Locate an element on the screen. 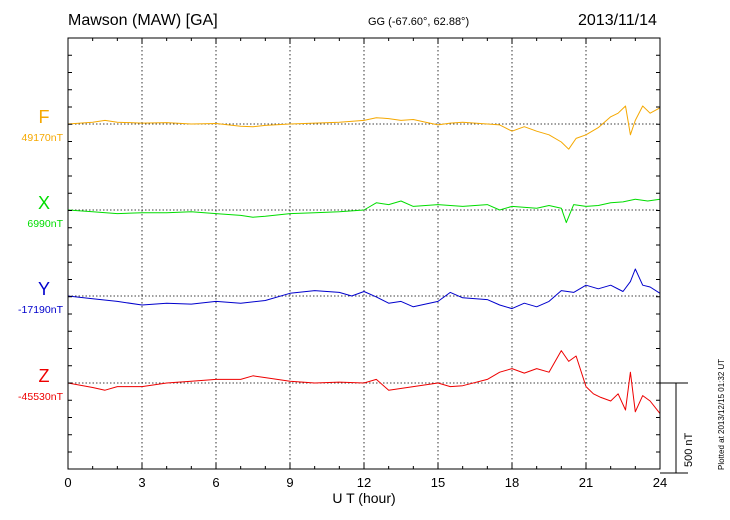  baseline-value-f: 49170nT is located at coordinates (43, 138).